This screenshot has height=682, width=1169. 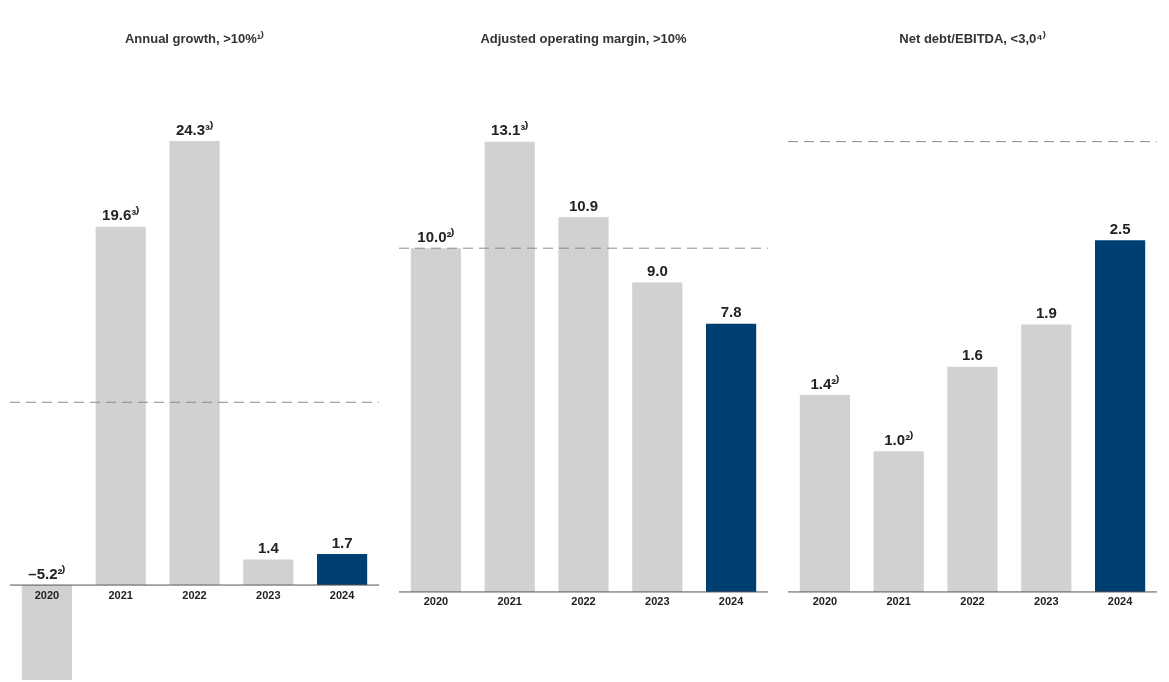 What do you see at coordinates (583, 205) in the screenshot?
I see `data-label: 10.9` at bounding box center [583, 205].